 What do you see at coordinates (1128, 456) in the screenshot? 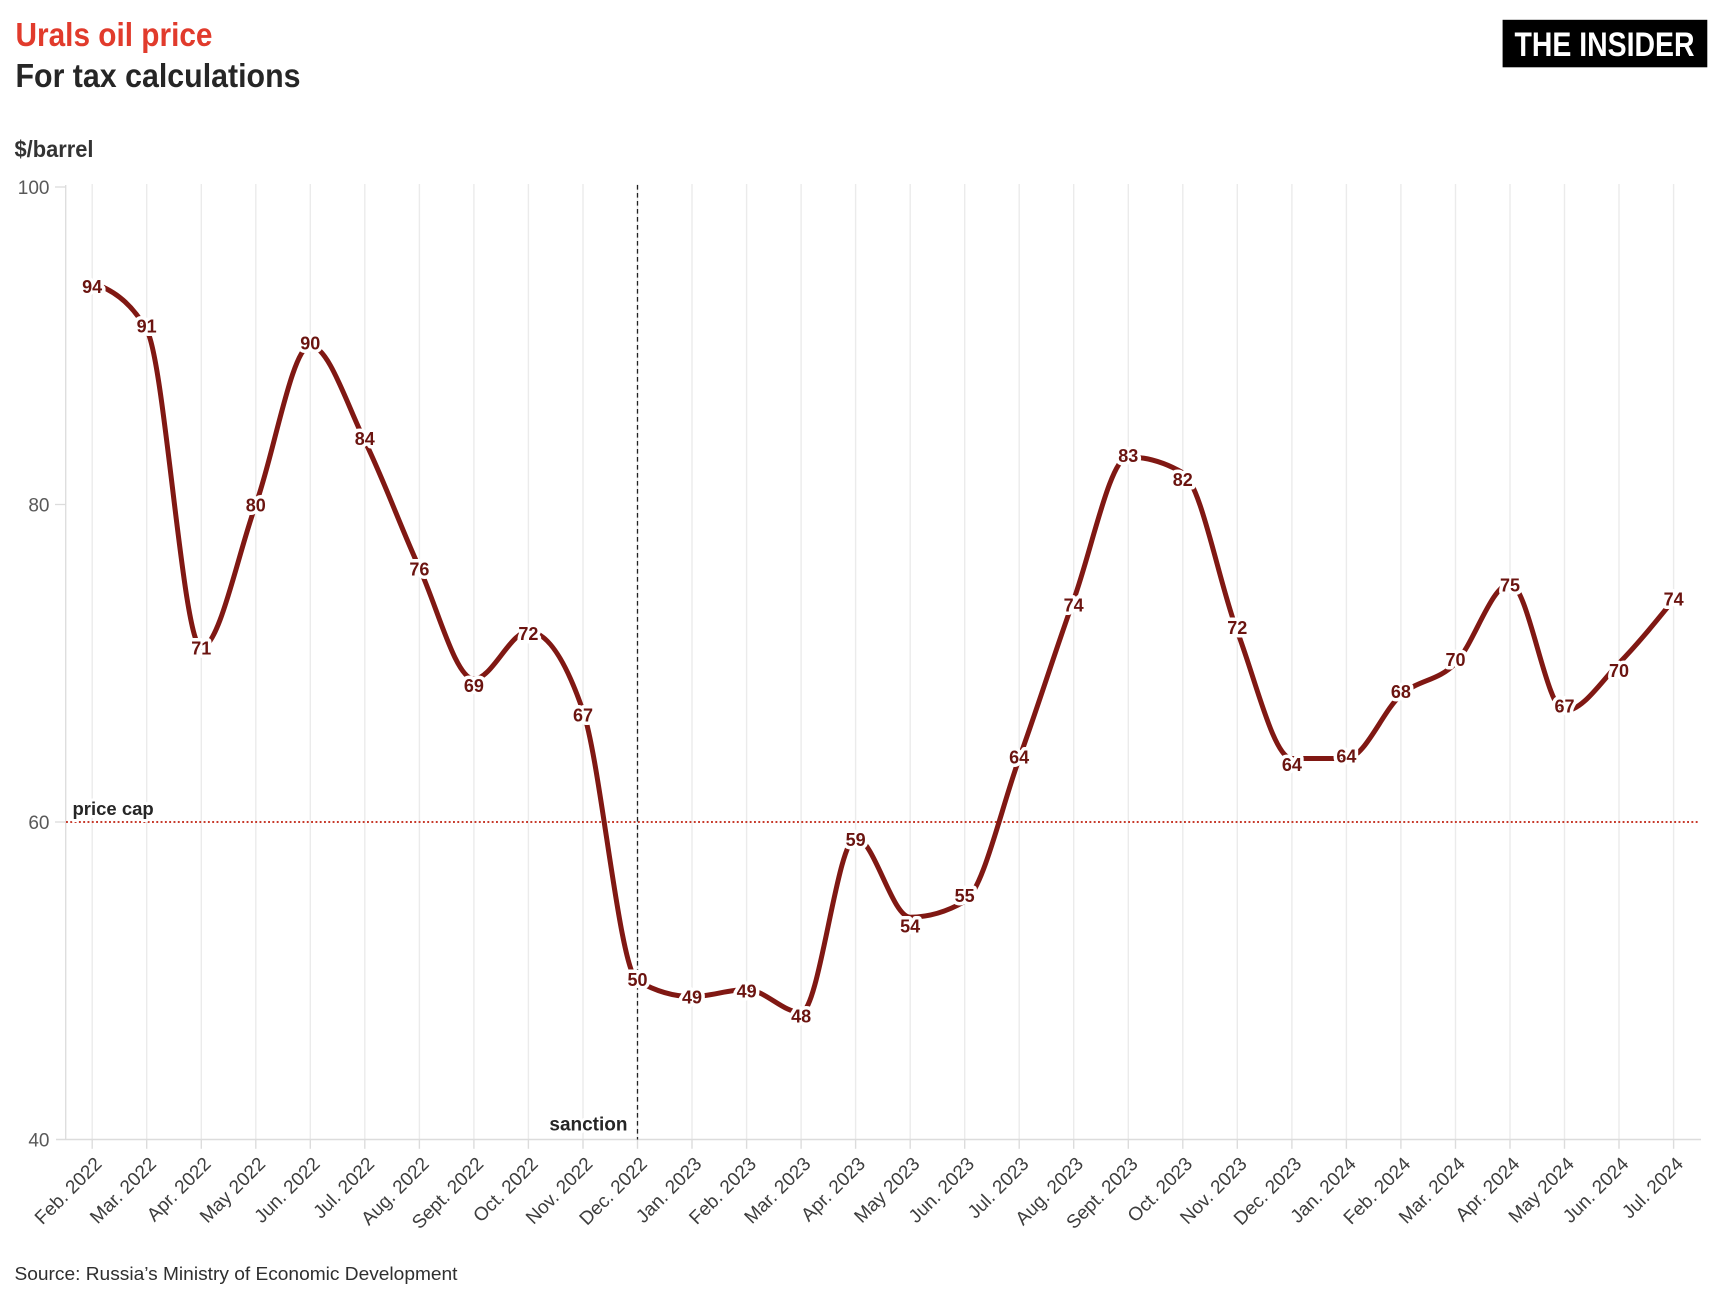
I see `svg-text: 83` at bounding box center [1128, 456].